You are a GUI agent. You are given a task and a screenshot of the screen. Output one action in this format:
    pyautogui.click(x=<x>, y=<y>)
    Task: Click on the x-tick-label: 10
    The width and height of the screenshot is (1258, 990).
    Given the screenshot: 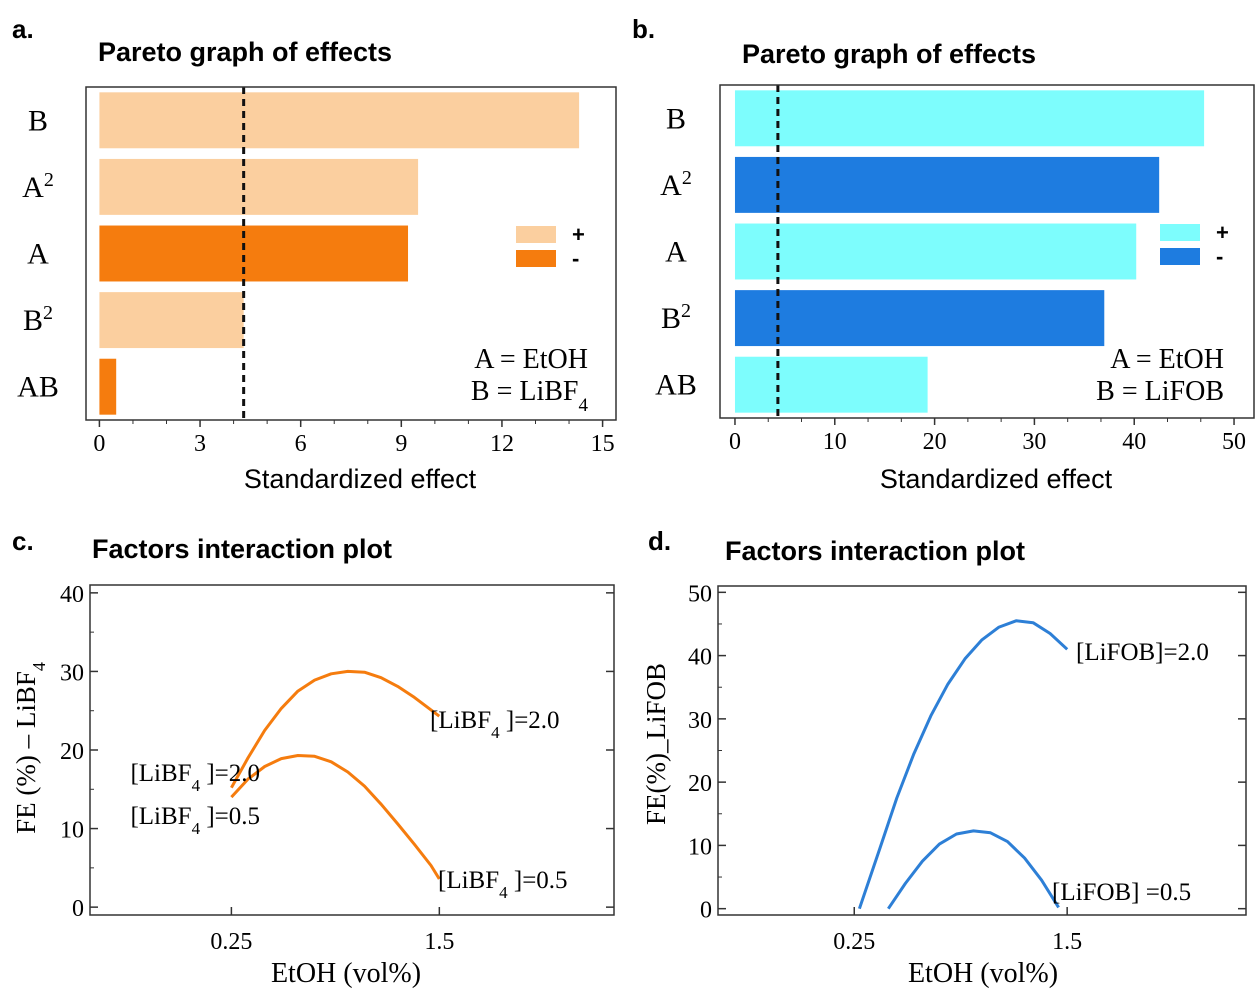 What is the action you would take?
    pyautogui.click(x=835, y=442)
    